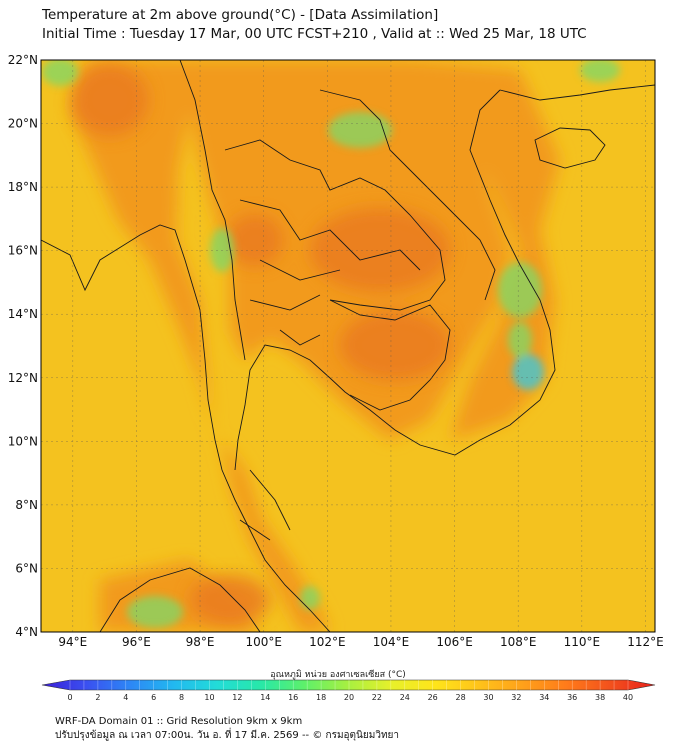  What do you see at coordinates (628, 697) in the screenshot?
I see `colorbar-tick-label: 40` at bounding box center [628, 697].